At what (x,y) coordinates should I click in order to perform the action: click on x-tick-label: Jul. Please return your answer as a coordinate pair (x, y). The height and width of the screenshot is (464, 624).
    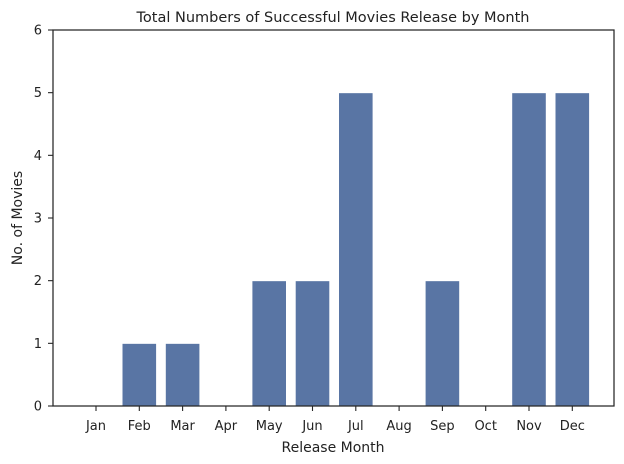
    Looking at the image, I should click on (355, 426).